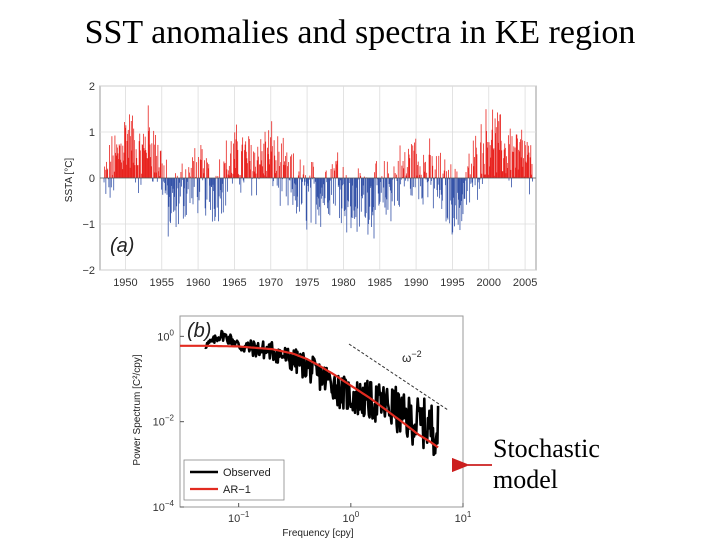 The width and height of the screenshot is (720, 540). What do you see at coordinates (88, 225) in the screenshot?
I see `panel-a-ytick-label: −1` at bounding box center [88, 225].